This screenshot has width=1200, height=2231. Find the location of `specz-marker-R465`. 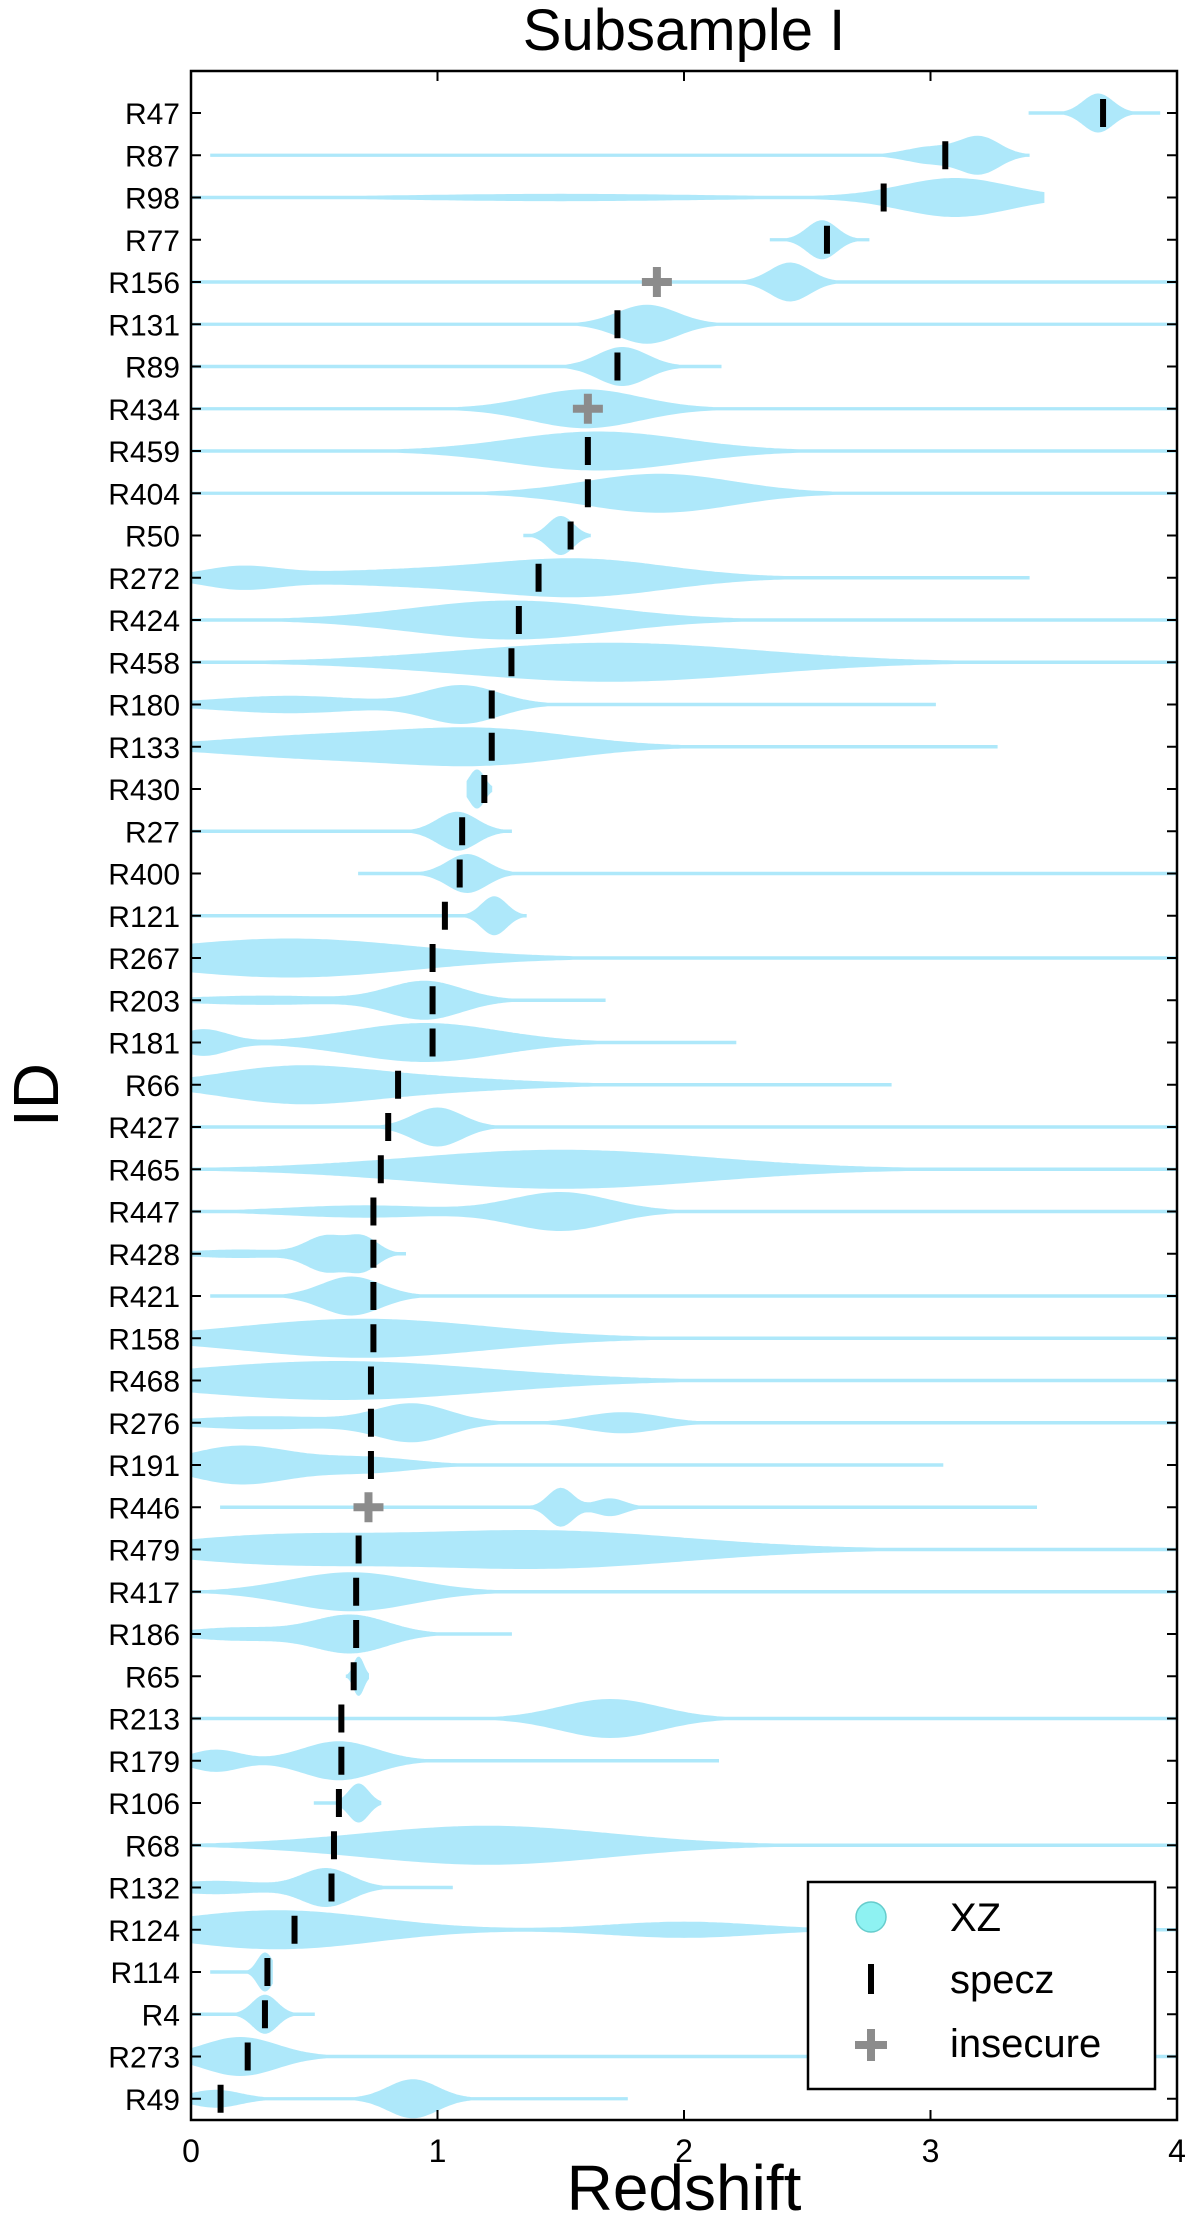

specz-marker-R465 is located at coordinates (380, 1169).